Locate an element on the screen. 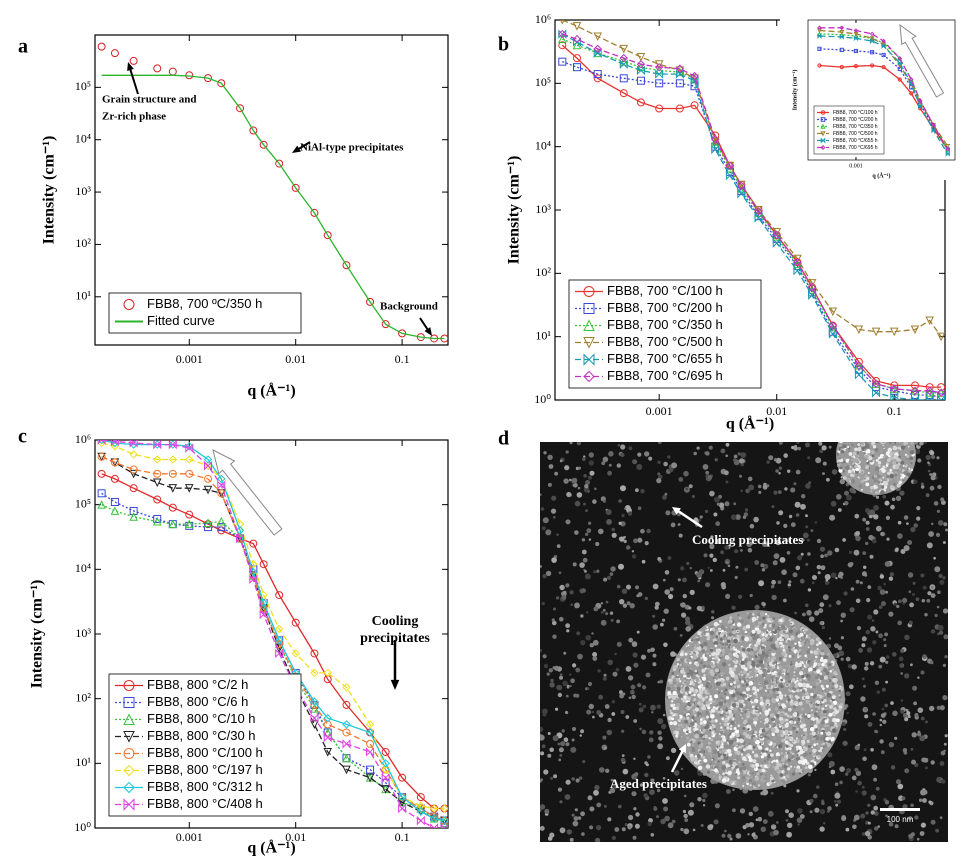  marker is located at coordinates (858, 374).